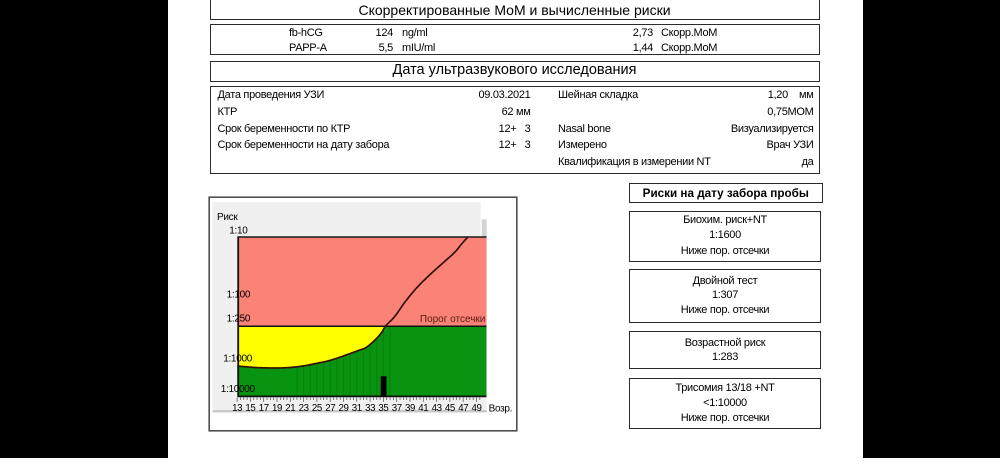 Image resolution: width=1000 pixels, height=462 pixels. What do you see at coordinates (357, 408) in the screenshot?
I see `svg-text: 31` at bounding box center [357, 408].